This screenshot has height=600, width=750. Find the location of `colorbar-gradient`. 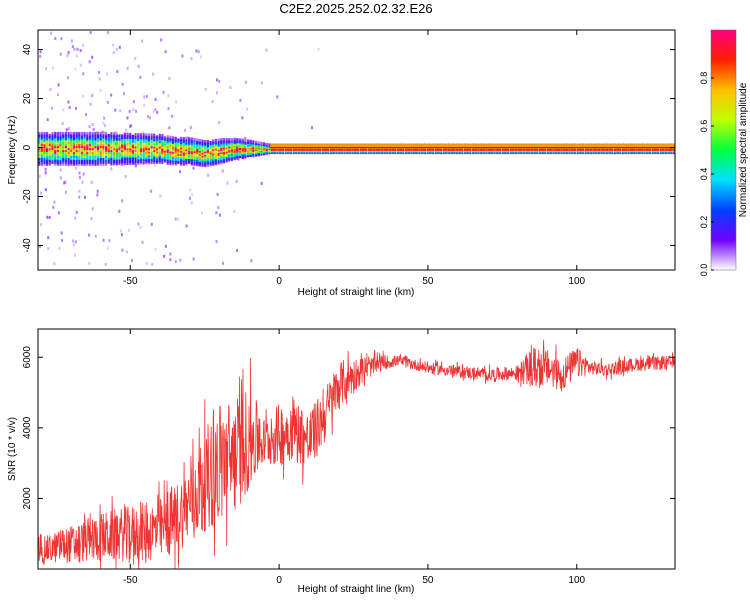

colorbar-gradient is located at coordinates (723, 150).